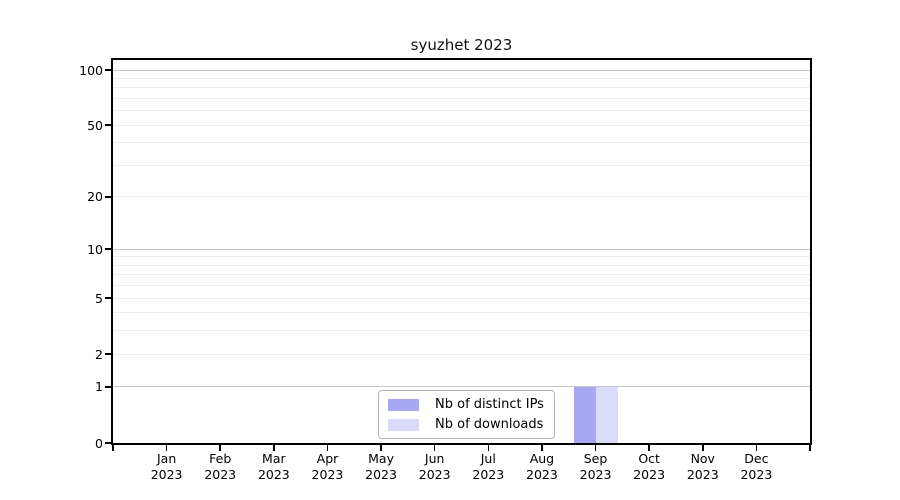 The width and height of the screenshot is (900, 500). Describe the element at coordinates (403, 404) in the screenshot. I see `legend-swatch-nb-of-distinct-ips` at that location.